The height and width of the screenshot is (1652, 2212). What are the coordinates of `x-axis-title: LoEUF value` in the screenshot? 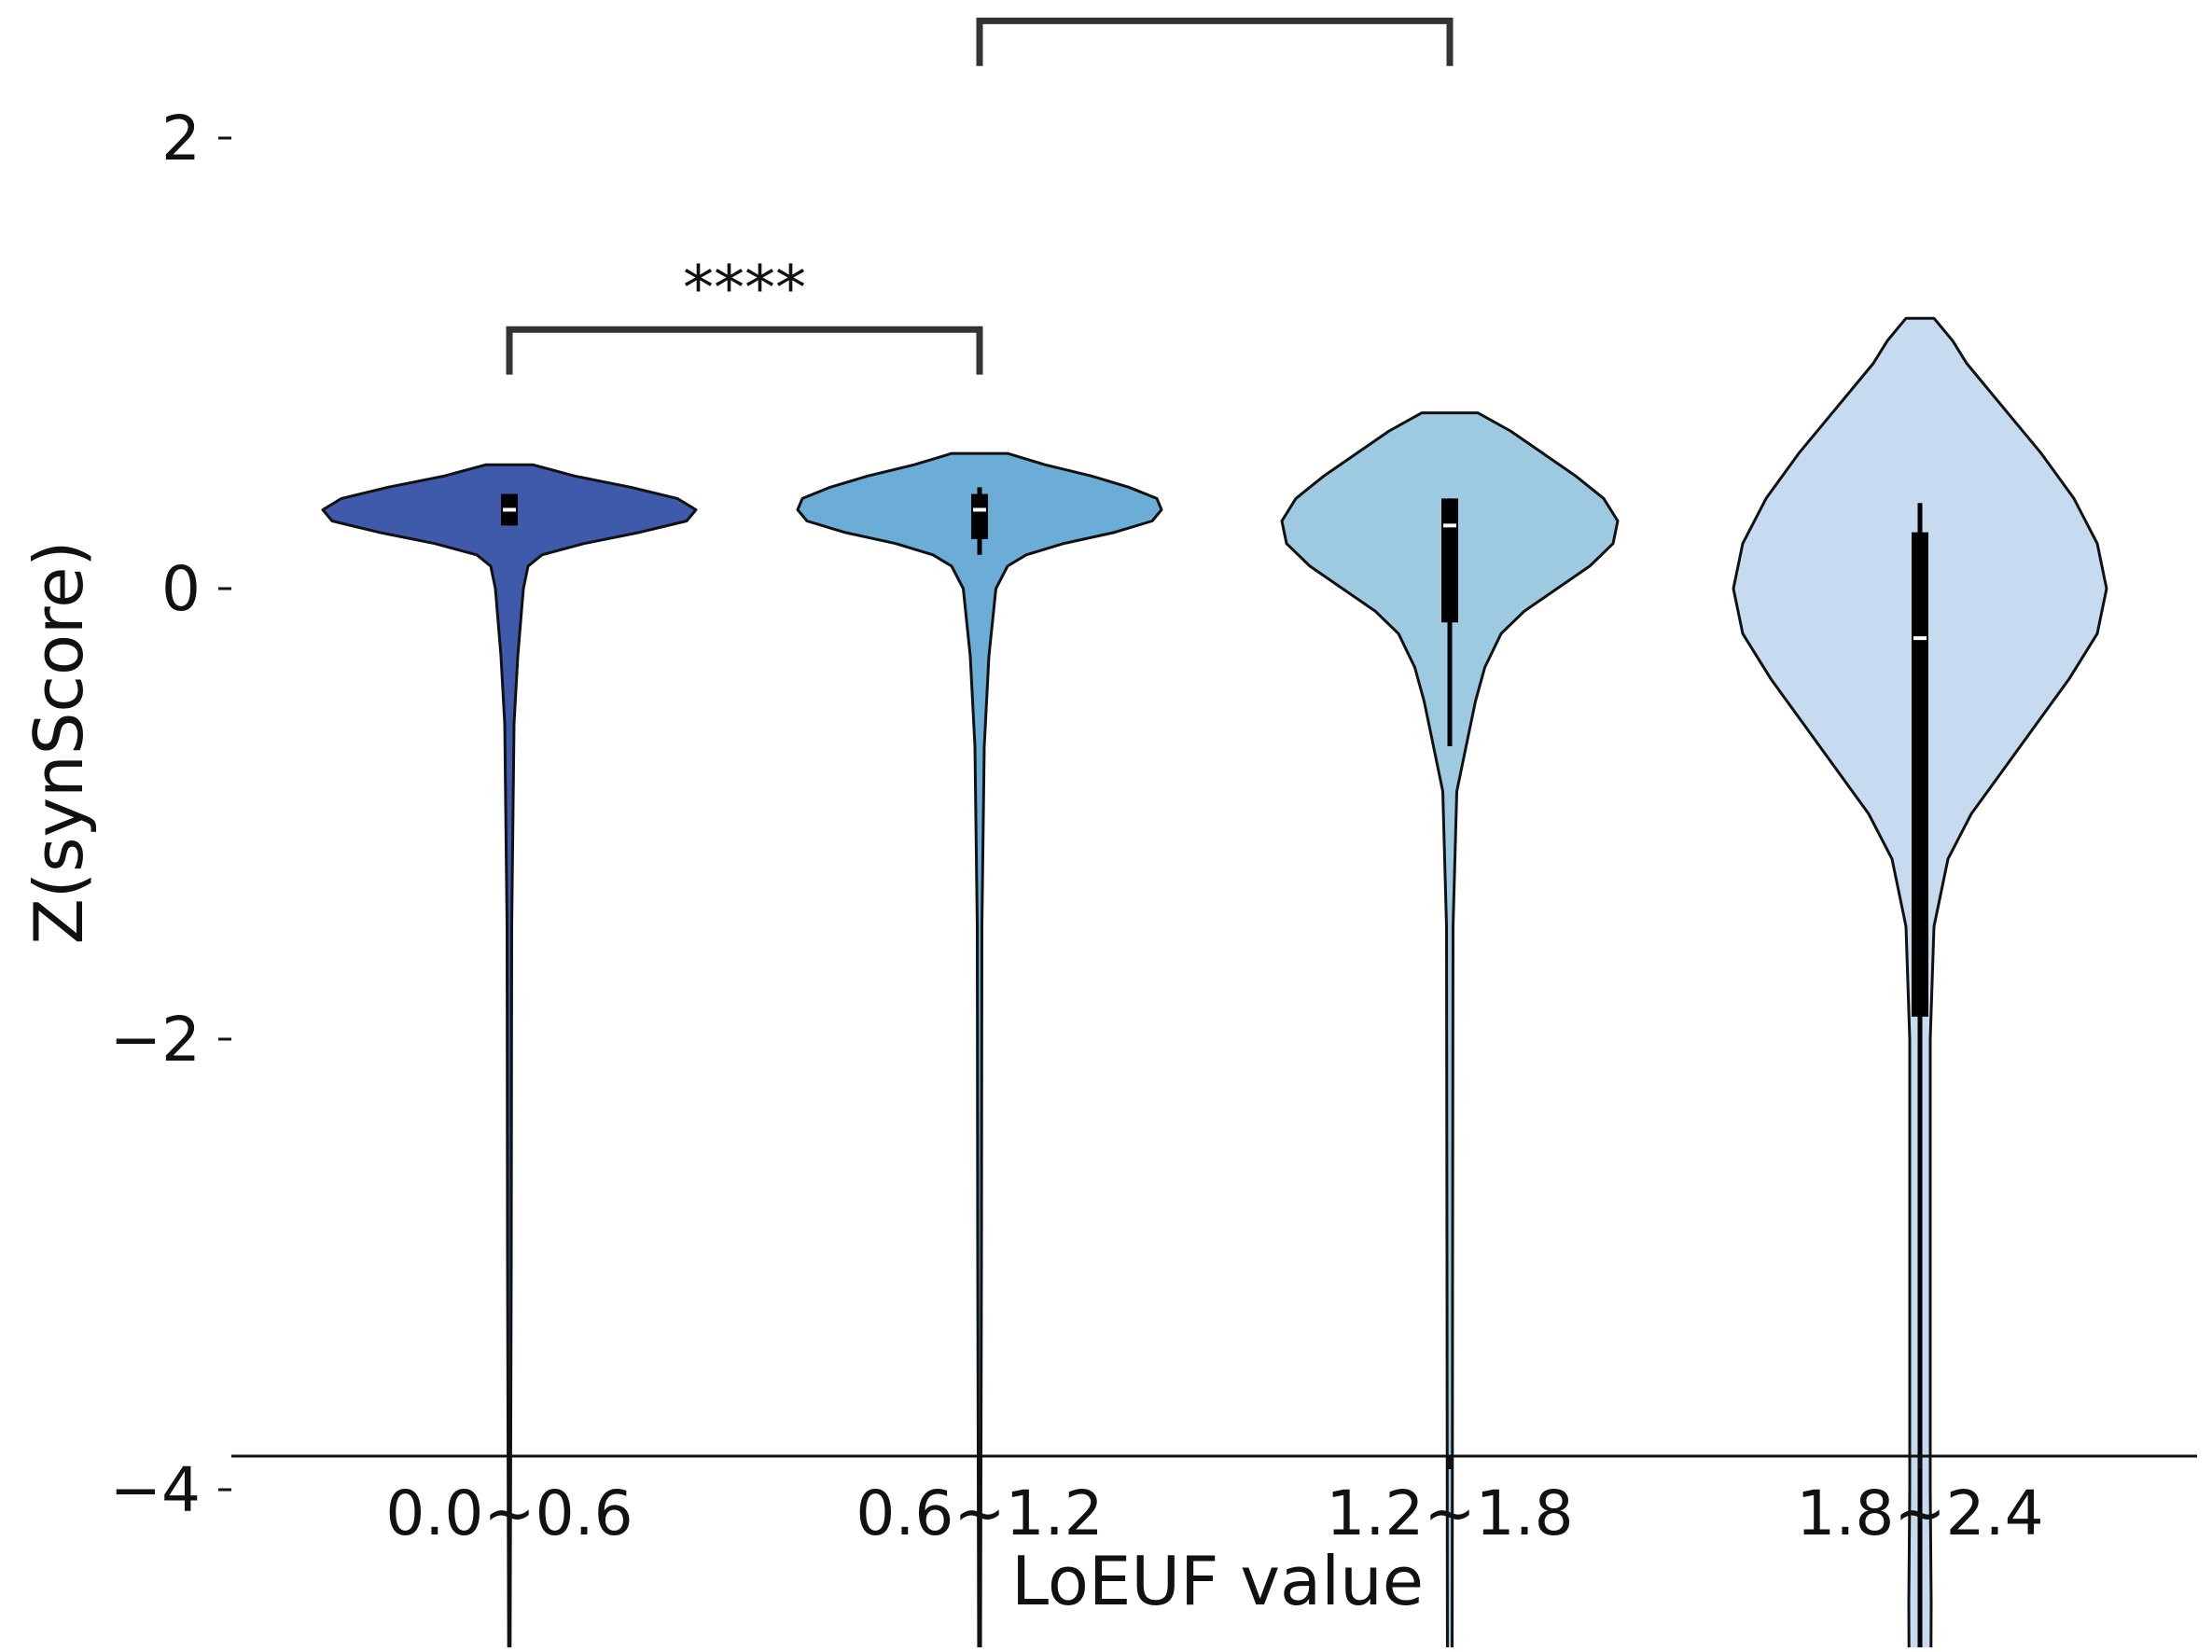 It's located at (1217, 1581).